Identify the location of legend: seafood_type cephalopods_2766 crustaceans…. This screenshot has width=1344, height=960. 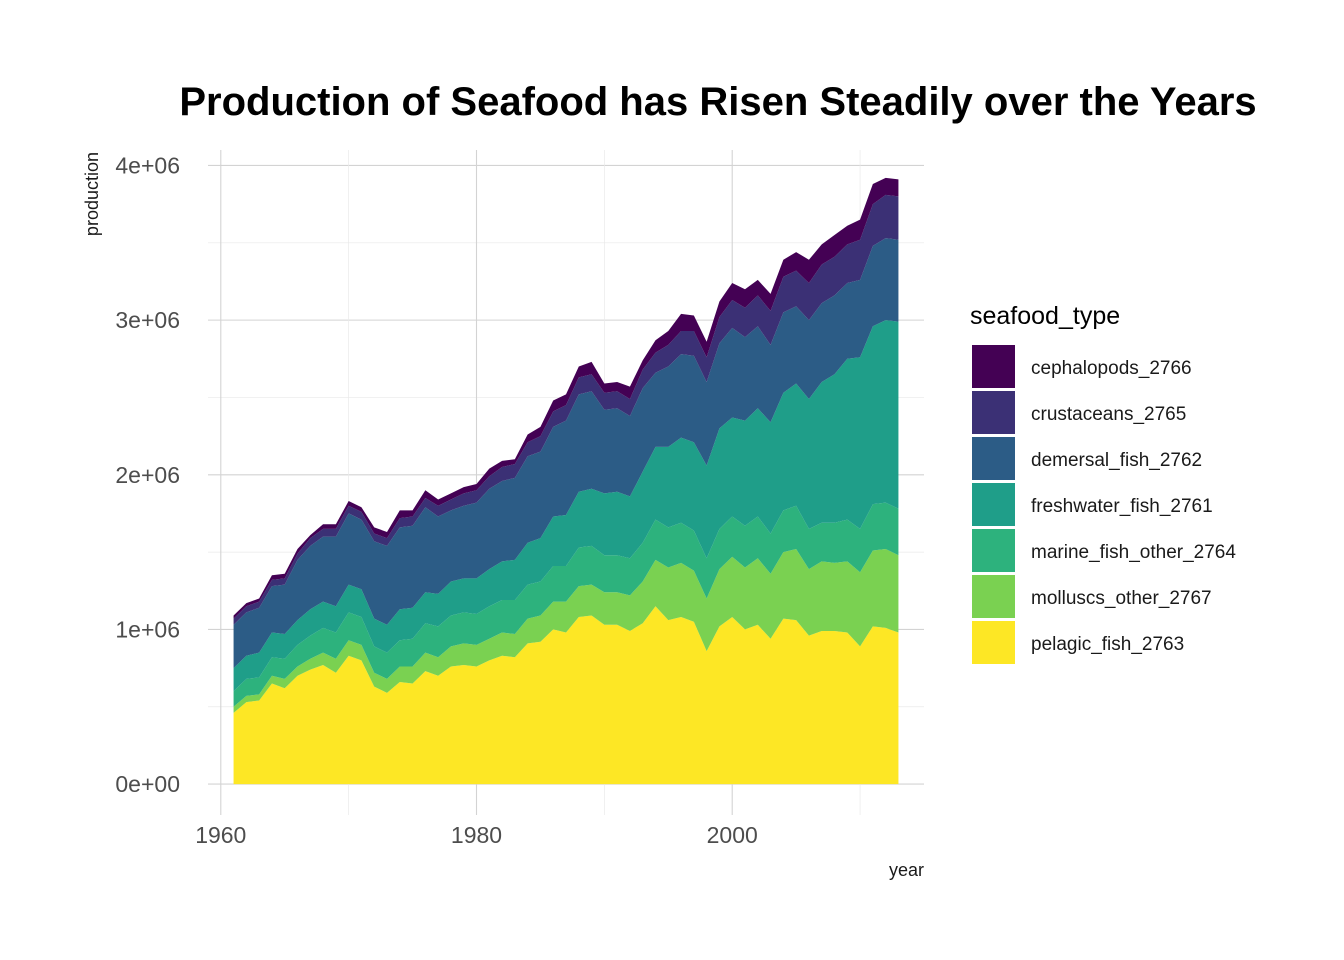
(1103, 483).